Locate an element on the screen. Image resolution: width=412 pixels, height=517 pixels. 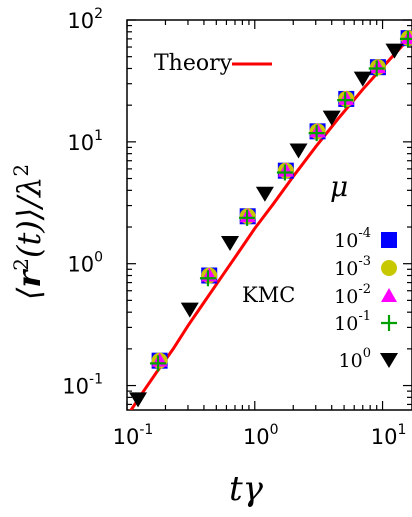
x-axis-label: tγ is located at coordinates (246, 489).